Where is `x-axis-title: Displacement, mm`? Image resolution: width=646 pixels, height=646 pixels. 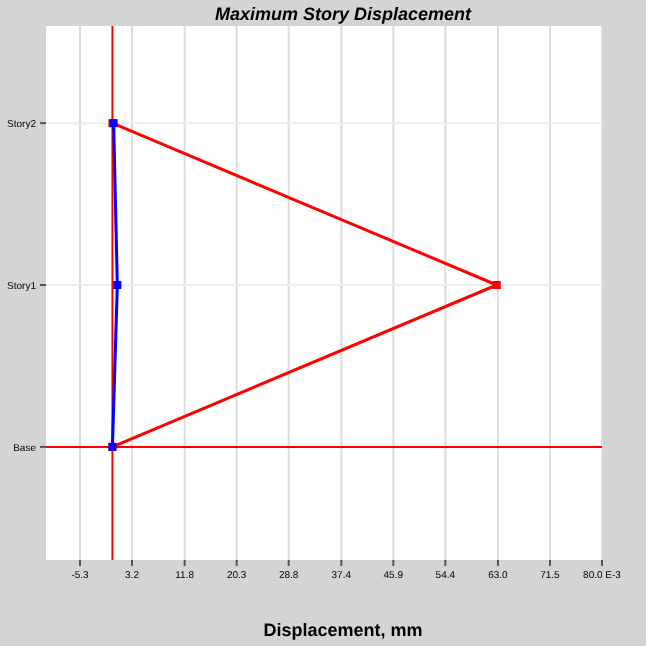 x-axis-title: Displacement, mm is located at coordinates (343, 630).